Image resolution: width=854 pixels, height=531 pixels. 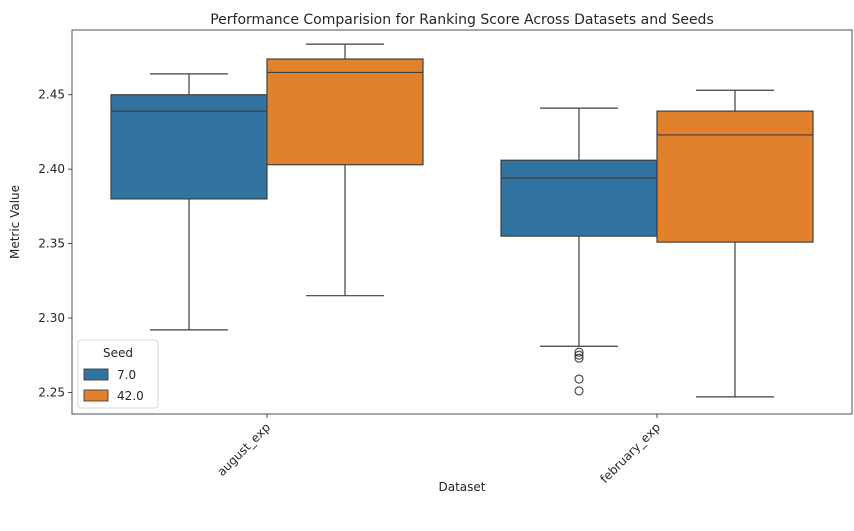 I want to click on y-axis: 2.25 2.30 2.35 2.40 2.45, so click(x=55, y=243).